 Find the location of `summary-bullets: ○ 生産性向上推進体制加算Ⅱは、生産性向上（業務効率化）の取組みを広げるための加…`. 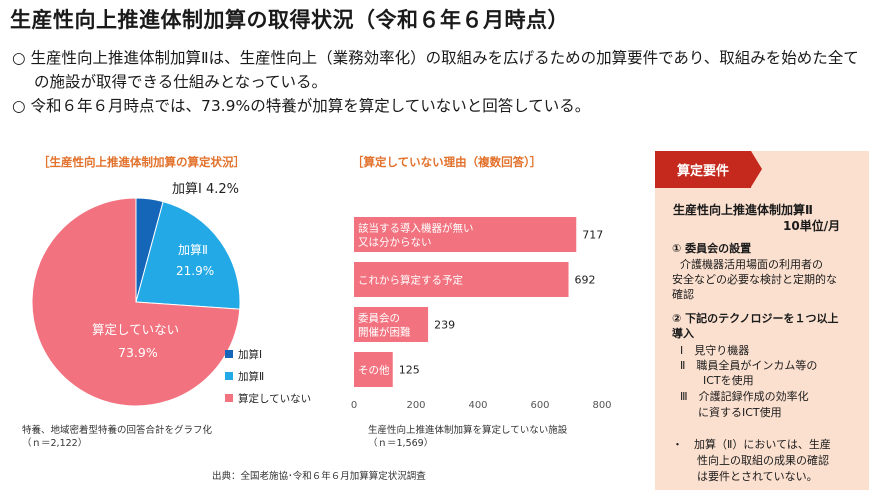

summary-bullets: ○ 生産性向上推進体制加算Ⅱは、生産性向上（業務効率化）の取組みを広げるための加… is located at coordinates (442, 82).